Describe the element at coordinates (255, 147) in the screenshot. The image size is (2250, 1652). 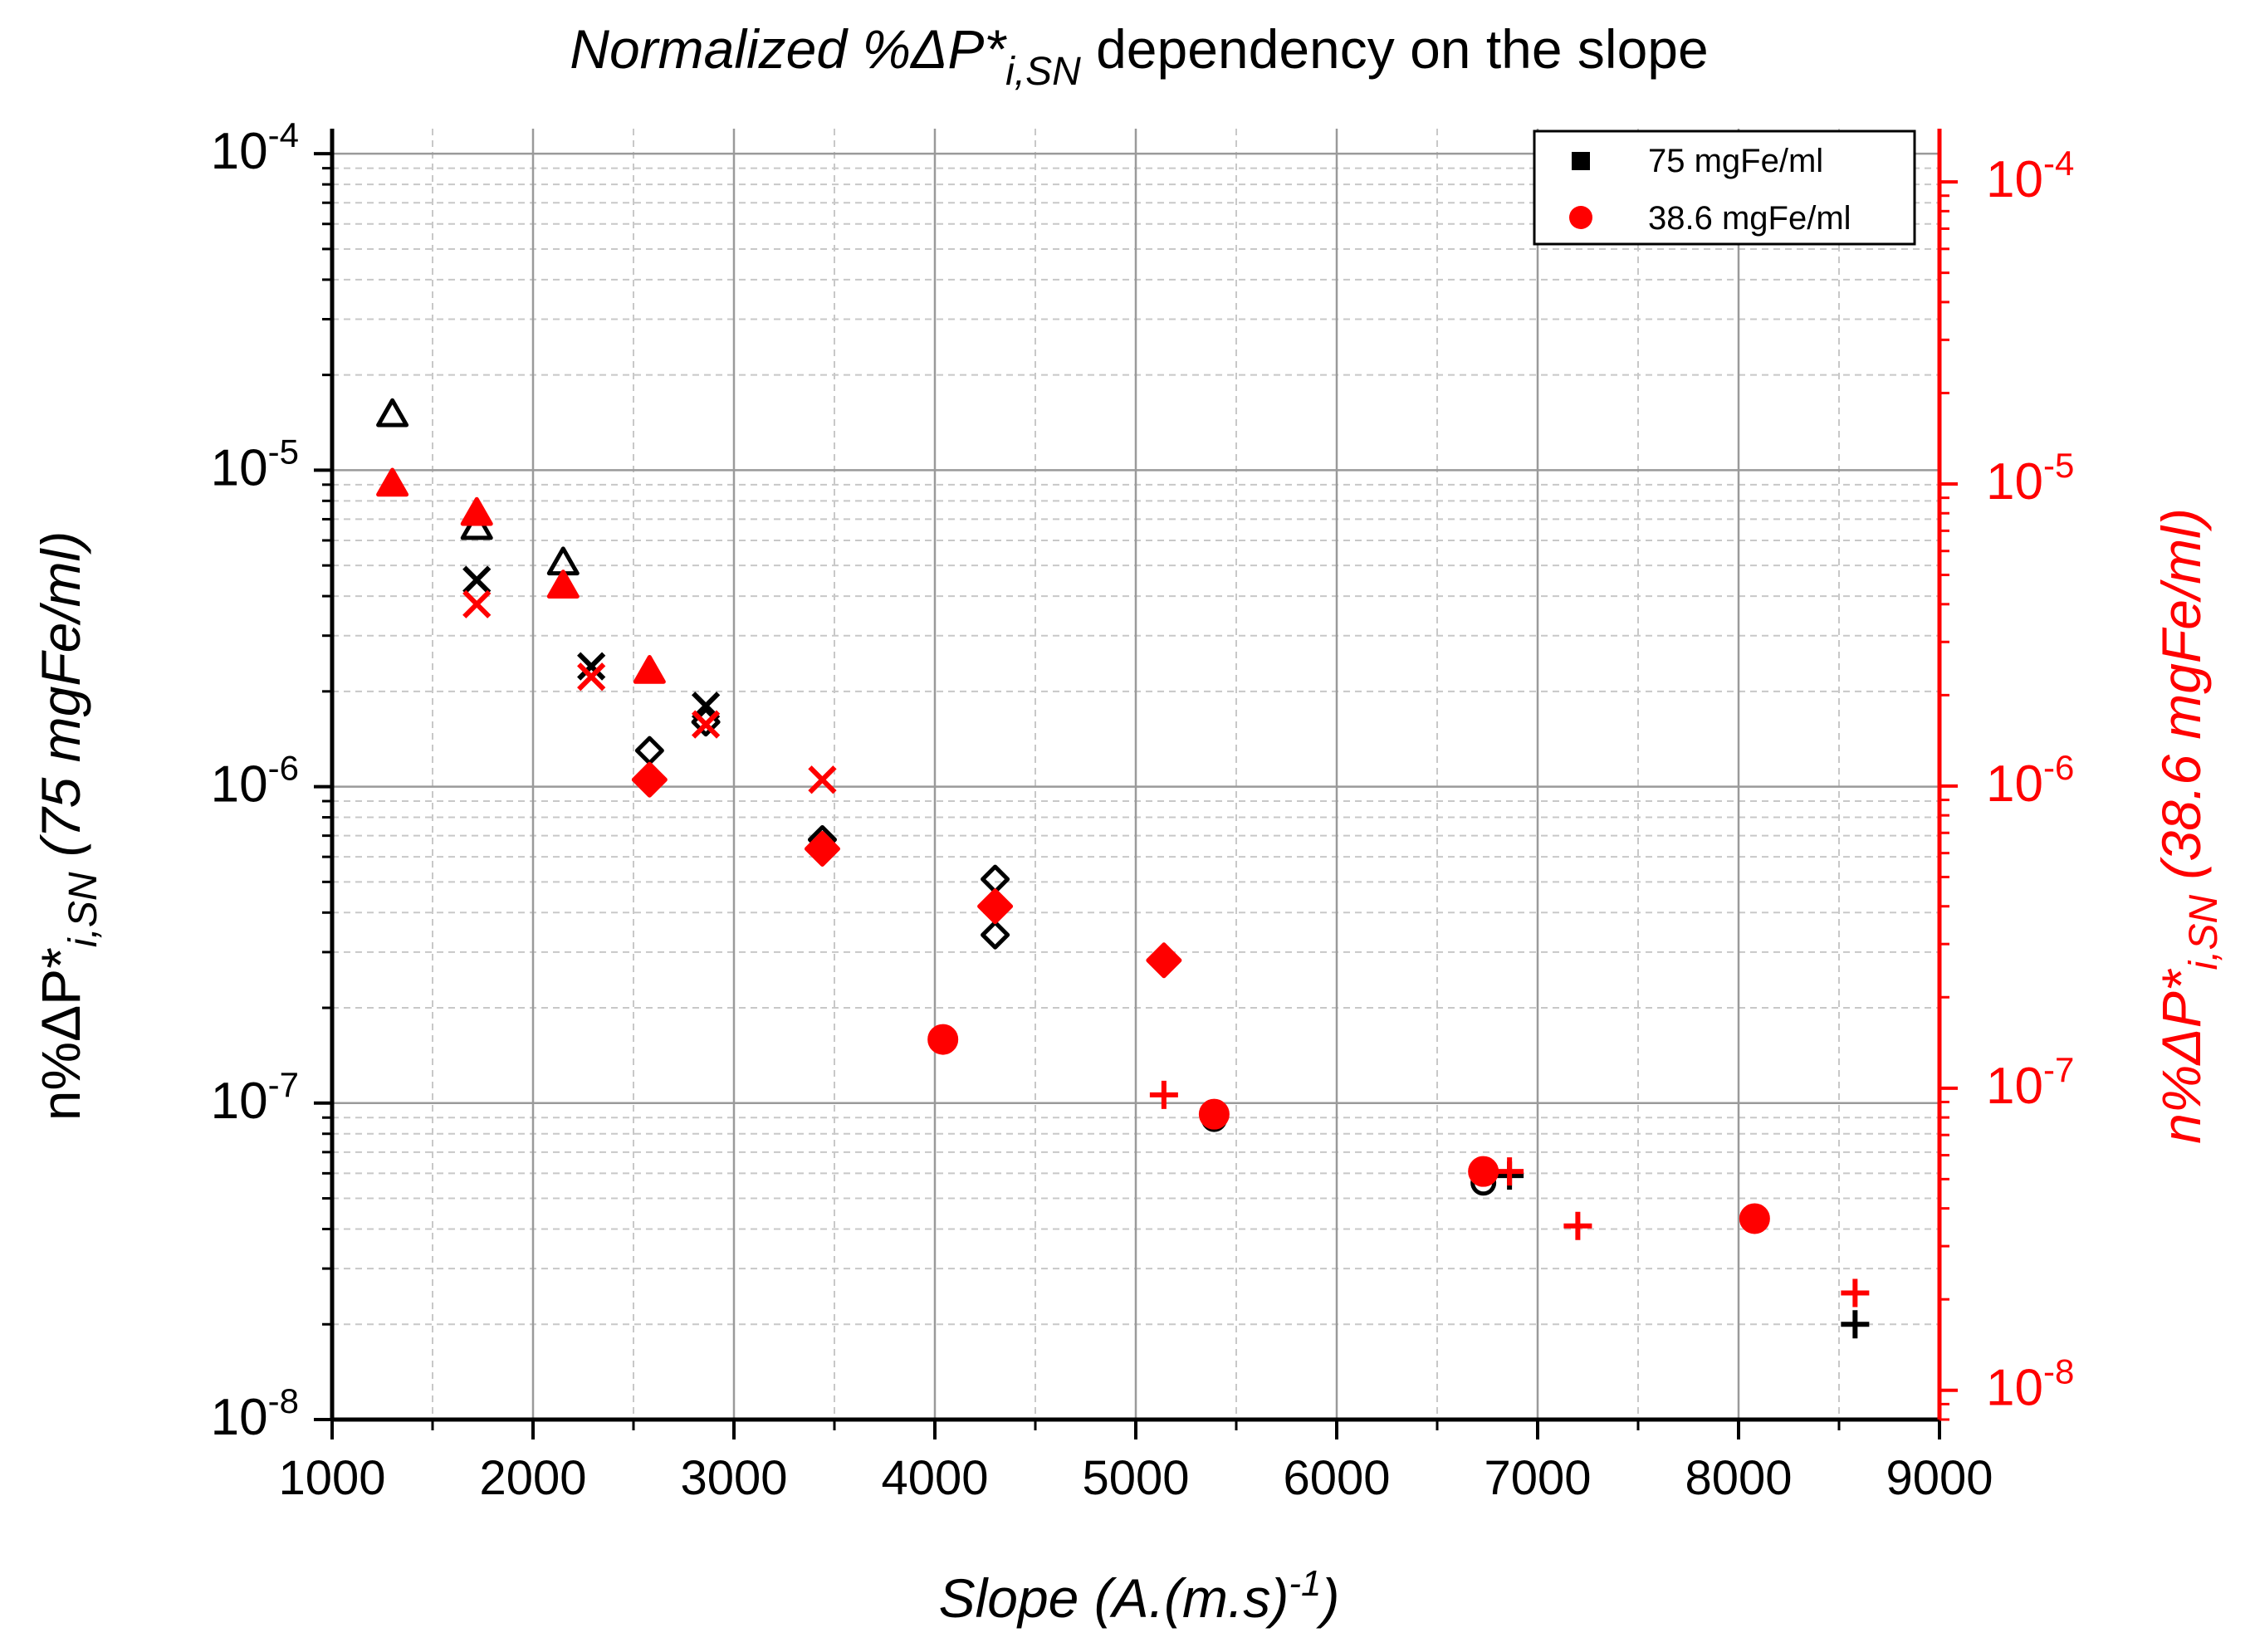
I see `y-left-tick-label: 10⁻⁴` at that location.